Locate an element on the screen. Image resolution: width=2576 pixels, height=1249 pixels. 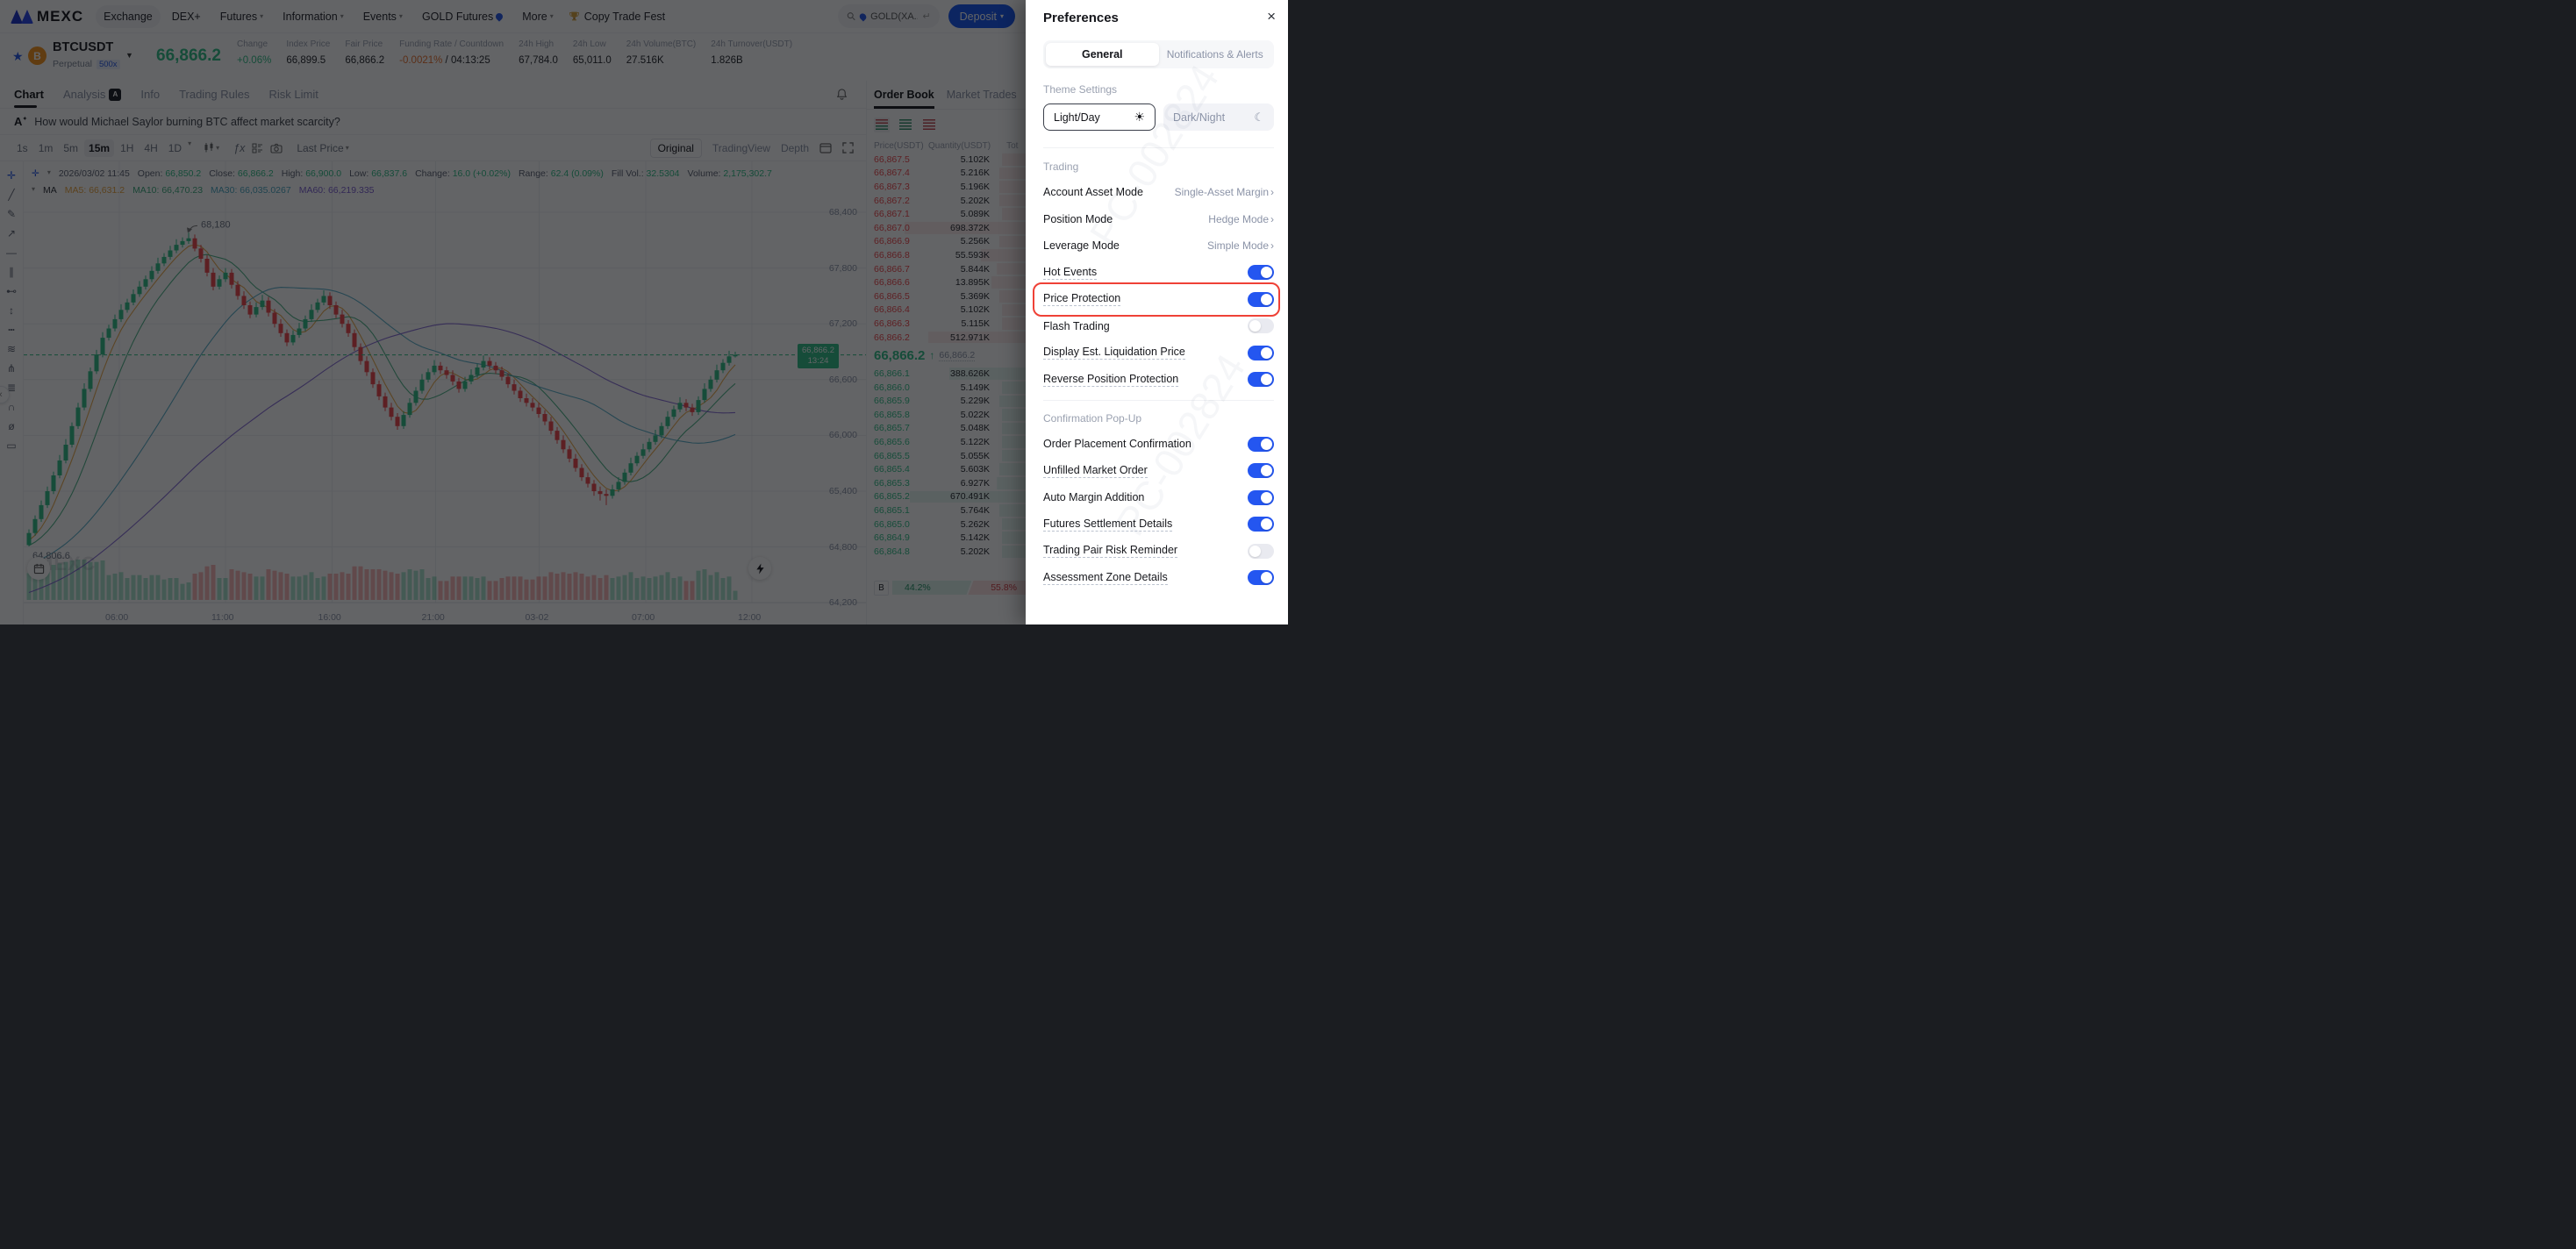
magnet-icon: ∩ is located at coordinates (11, 407).